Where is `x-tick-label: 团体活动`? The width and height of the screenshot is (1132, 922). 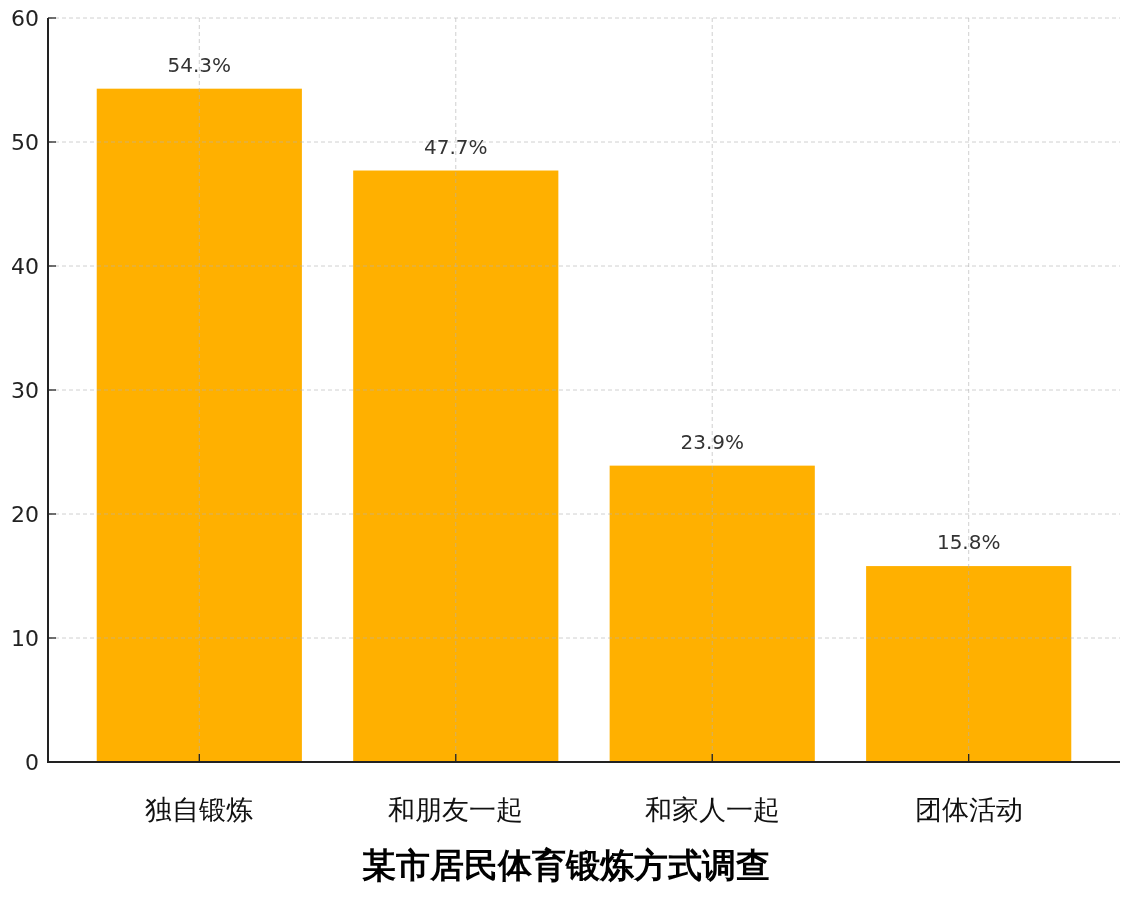 x-tick-label: 团体活动 is located at coordinates (968, 809).